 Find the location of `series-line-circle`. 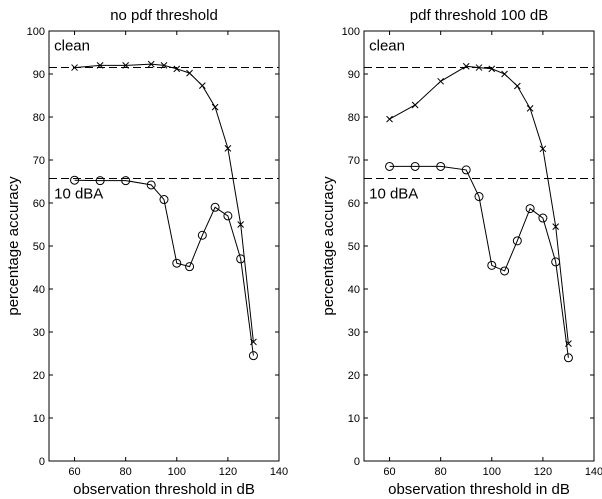

series-line-circle is located at coordinates (164, 267).